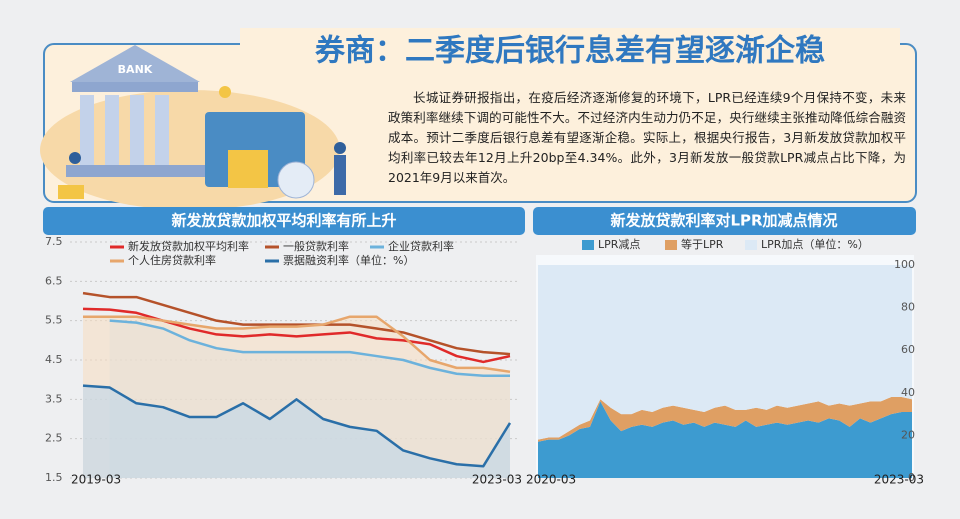  I want to click on legend-label: 一般贷款利率, so click(316, 246).